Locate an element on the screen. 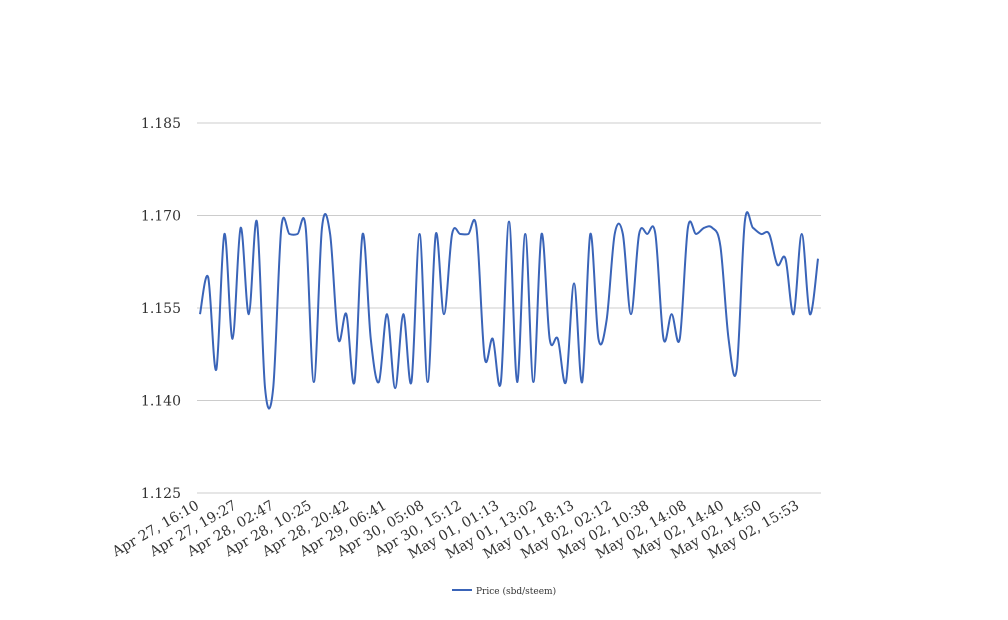  y-tick-label: 1.155 is located at coordinates (161, 309).